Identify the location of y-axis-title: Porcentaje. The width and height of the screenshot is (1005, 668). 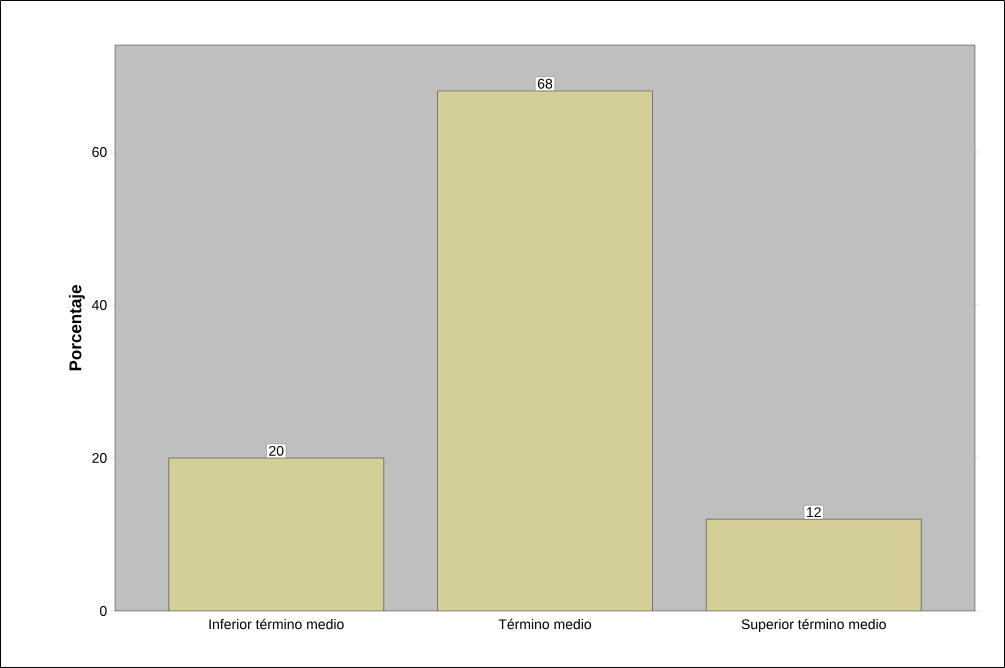
(76, 328).